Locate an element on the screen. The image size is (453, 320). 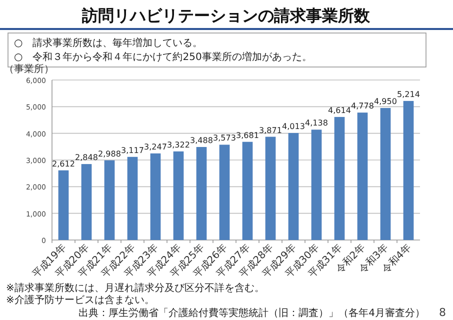
data-label: 4,138 is located at coordinates (316, 123).